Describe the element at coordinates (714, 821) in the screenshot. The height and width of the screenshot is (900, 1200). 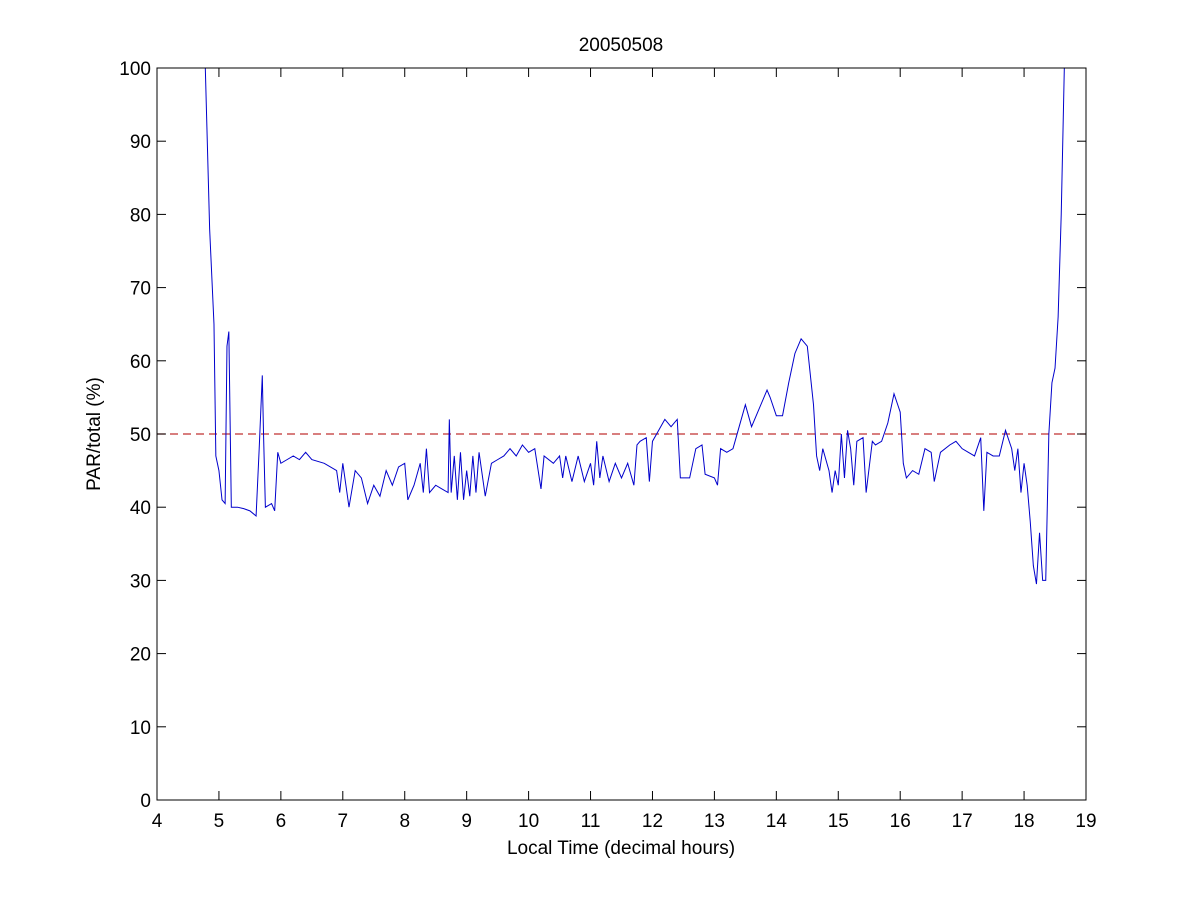
I see `x-tick-label: 13` at that location.